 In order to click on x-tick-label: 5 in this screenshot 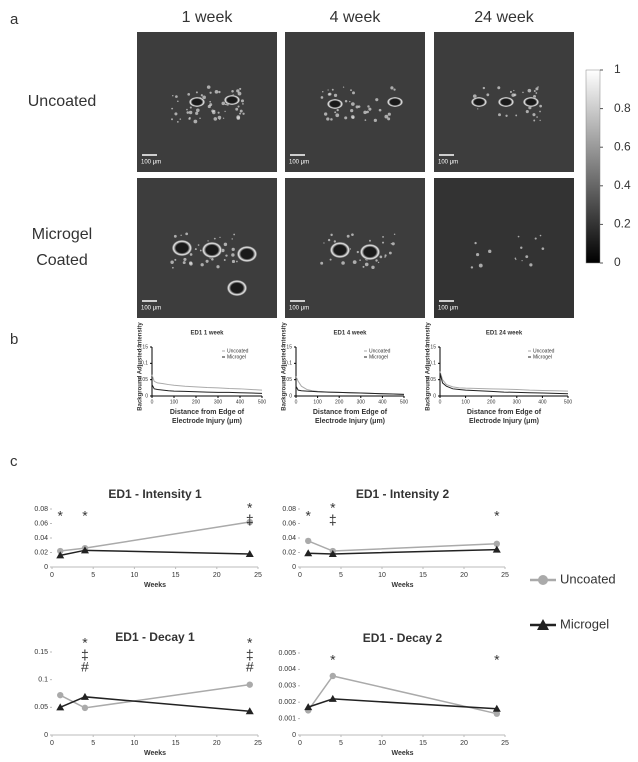, I will do `click(341, 743)`.